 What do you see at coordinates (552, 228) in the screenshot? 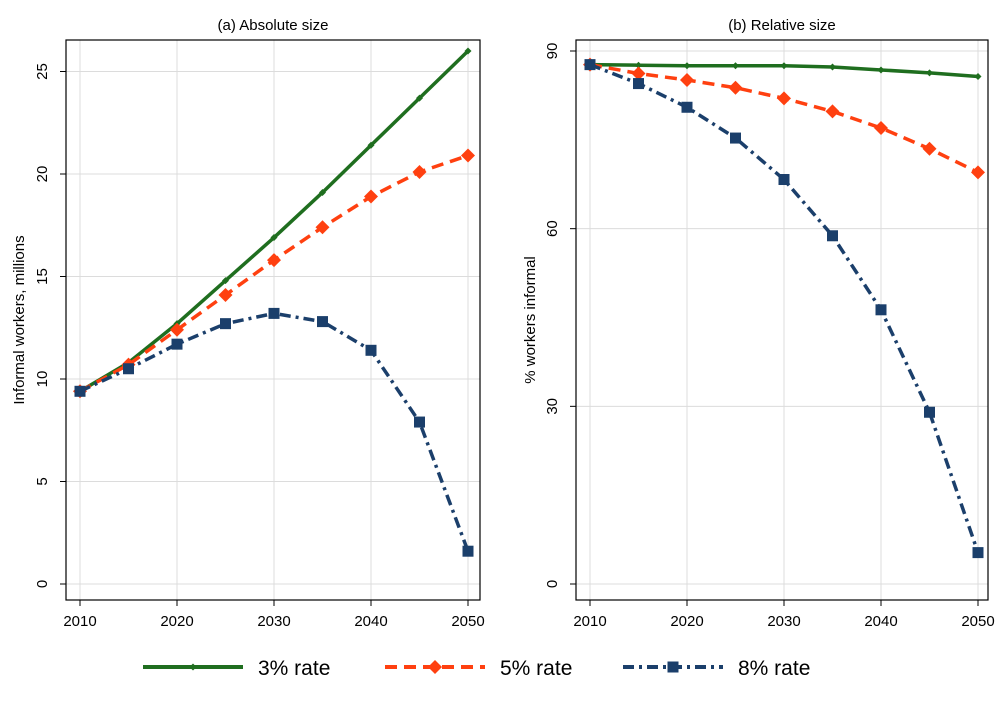
I see `y-tick-label: 60` at bounding box center [552, 228].